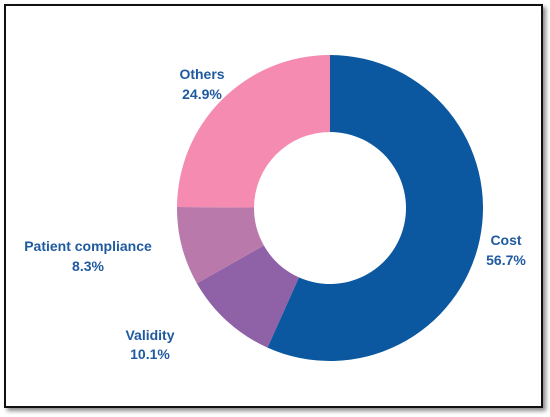  Describe the element at coordinates (506, 260) in the screenshot. I see `slice-label-cost-value: 56.7%` at that location.